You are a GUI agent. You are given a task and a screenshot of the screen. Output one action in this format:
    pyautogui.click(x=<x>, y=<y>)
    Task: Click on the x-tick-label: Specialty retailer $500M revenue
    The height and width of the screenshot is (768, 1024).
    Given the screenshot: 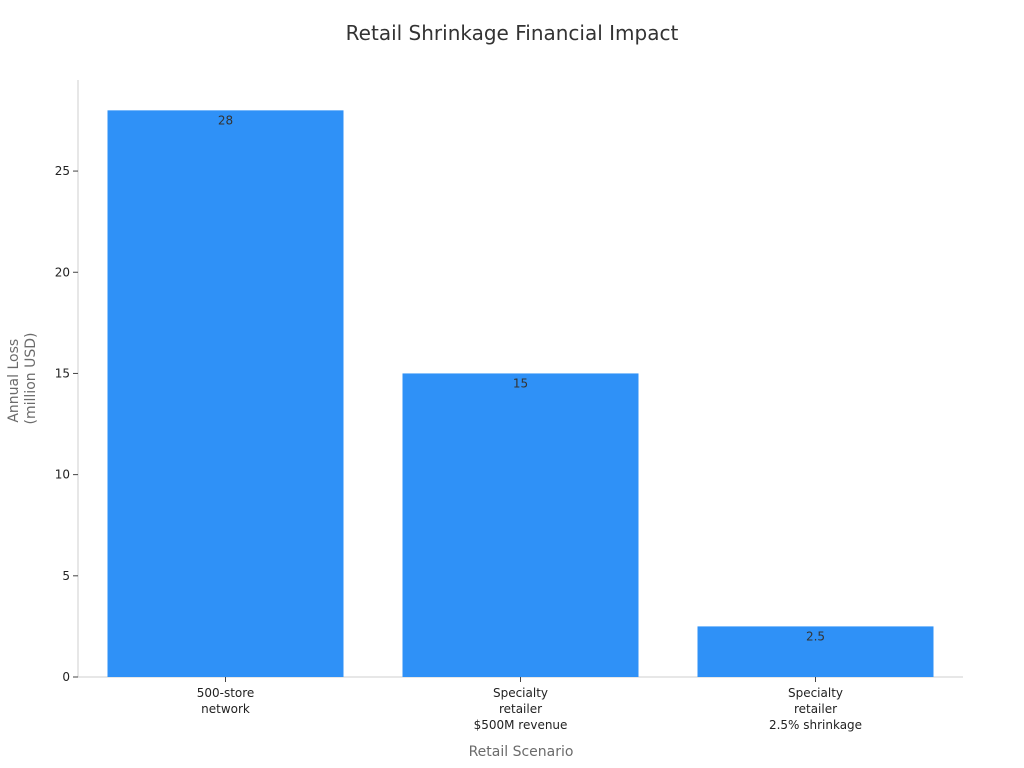 What is the action you would take?
    pyautogui.click(x=521, y=709)
    